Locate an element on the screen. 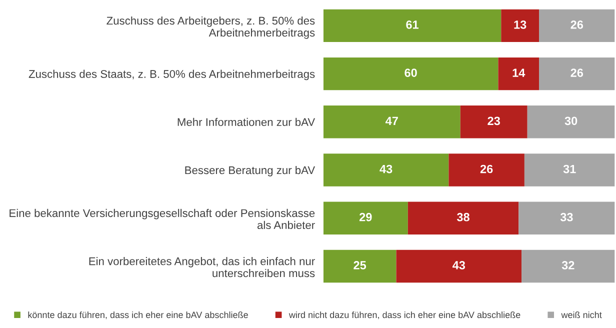 Image resolution: width=616 pixels, height=328 pixels. data-label: 47 is located at coordinates (391, 120).